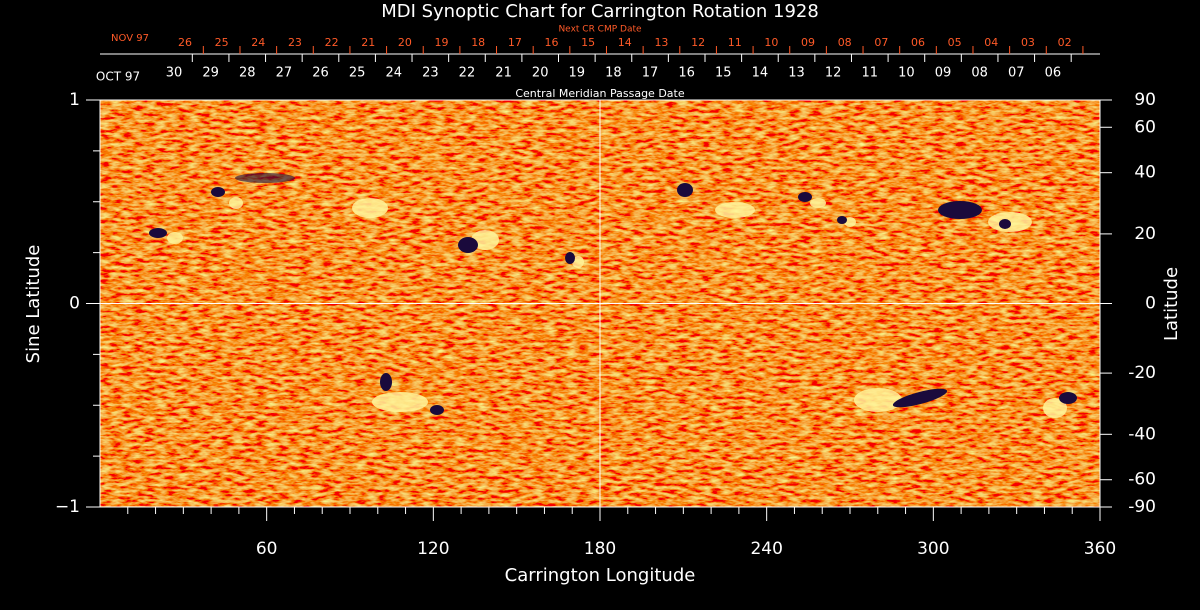  What do you see at coordinates (1145, 127) in the screenshot?
I see `y2-tick-label: 60` at bounding box center [1145, 127].